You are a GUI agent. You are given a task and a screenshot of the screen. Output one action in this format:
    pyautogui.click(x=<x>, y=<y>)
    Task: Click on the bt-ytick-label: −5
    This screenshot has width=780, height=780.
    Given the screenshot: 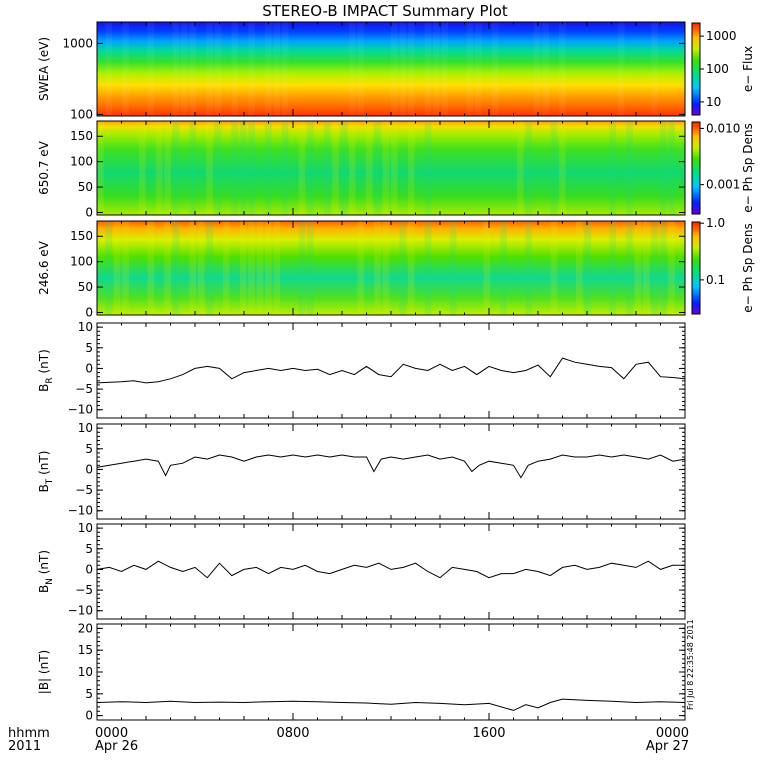 What is the action you would take?
    pyautogui.click(x=84, y=490)
    